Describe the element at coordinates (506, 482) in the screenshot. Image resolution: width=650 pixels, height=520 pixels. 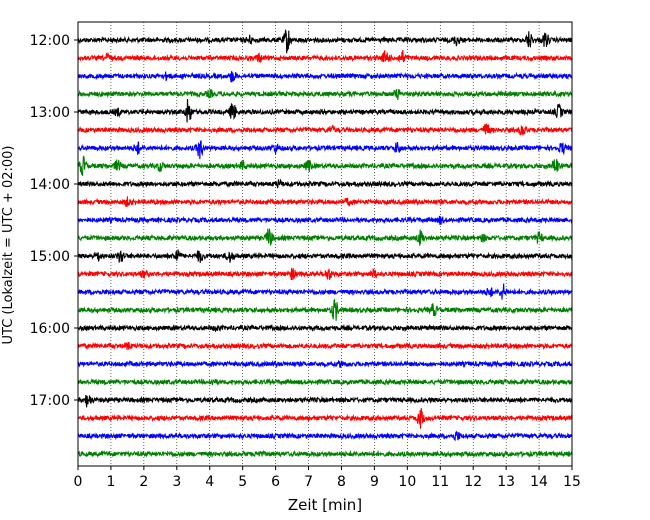
I see `x-tick-label-13: 13` at that location.